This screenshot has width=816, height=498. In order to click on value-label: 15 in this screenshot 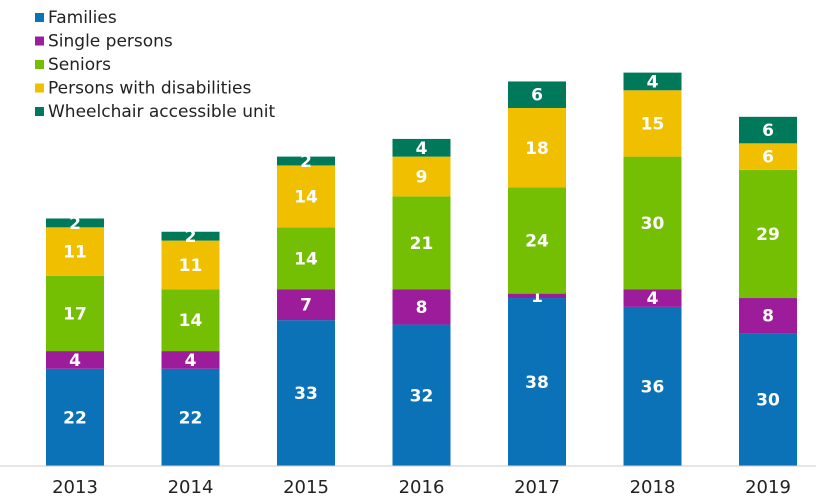, I will do `click(653, 124)`.